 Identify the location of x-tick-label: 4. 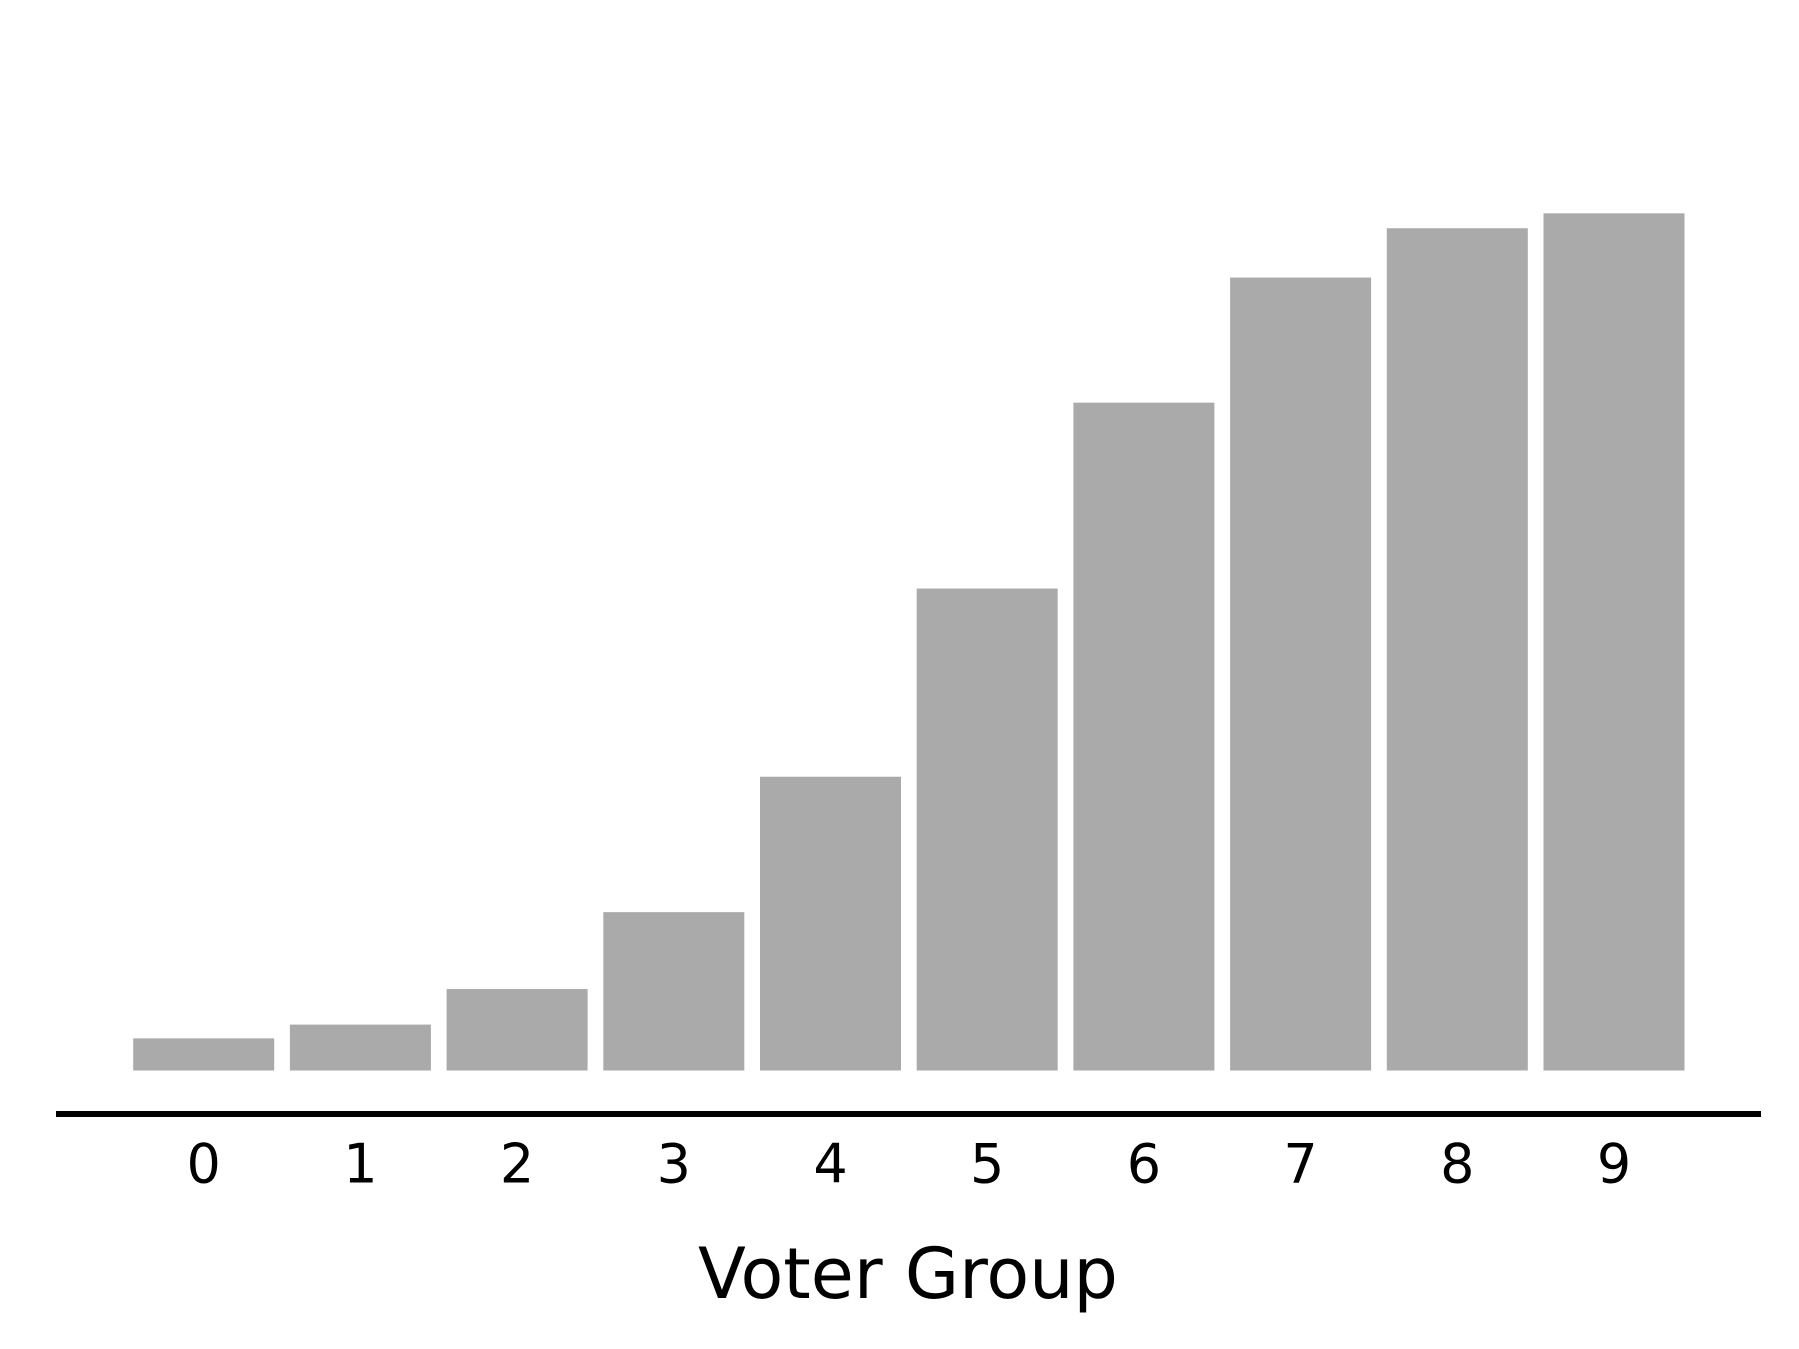
(830, 1164).